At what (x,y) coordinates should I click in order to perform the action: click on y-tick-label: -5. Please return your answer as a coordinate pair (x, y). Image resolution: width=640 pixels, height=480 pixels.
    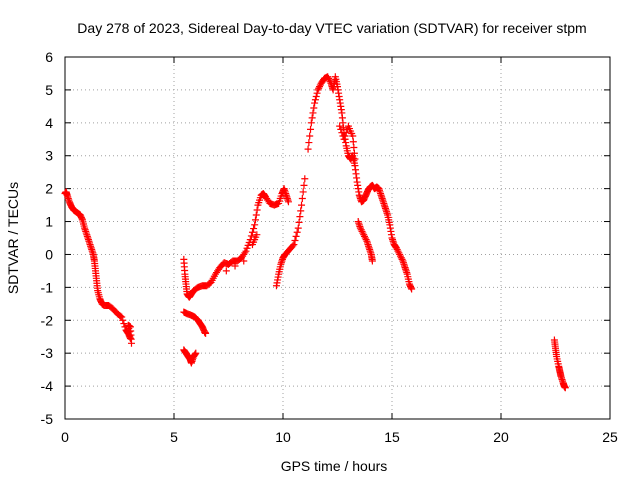
    Looking at the image, I should click on (47, 419).